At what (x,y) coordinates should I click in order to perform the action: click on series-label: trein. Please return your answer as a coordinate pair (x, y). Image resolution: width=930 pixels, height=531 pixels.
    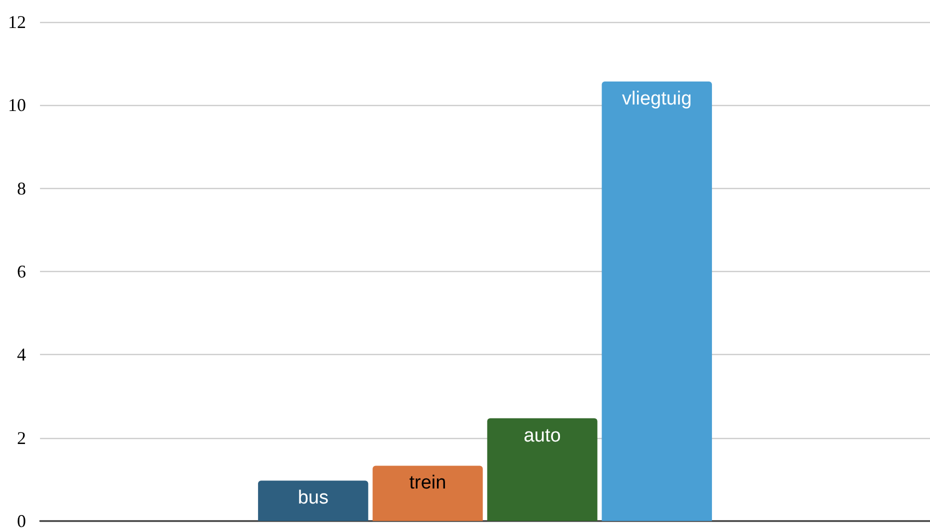
    Looking at the image, I should click on (427, 483).